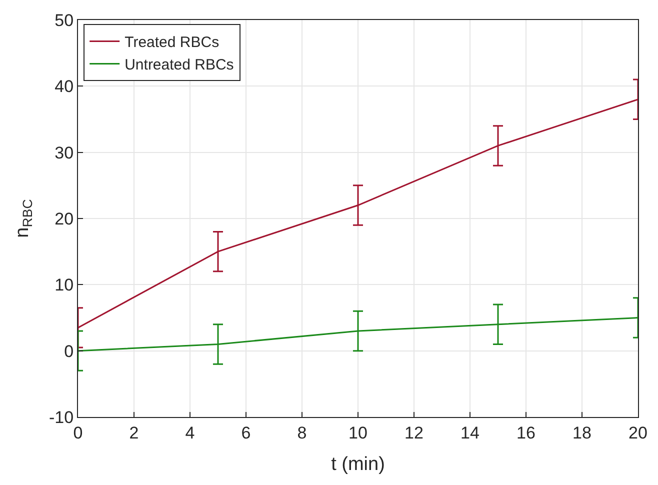 The height and width of the screenshot is (485, 658). What do you see at coordinates (358, 465) in the screenshot?
I see `x-axis-title: t (min)` at bounding box center [358, 465].